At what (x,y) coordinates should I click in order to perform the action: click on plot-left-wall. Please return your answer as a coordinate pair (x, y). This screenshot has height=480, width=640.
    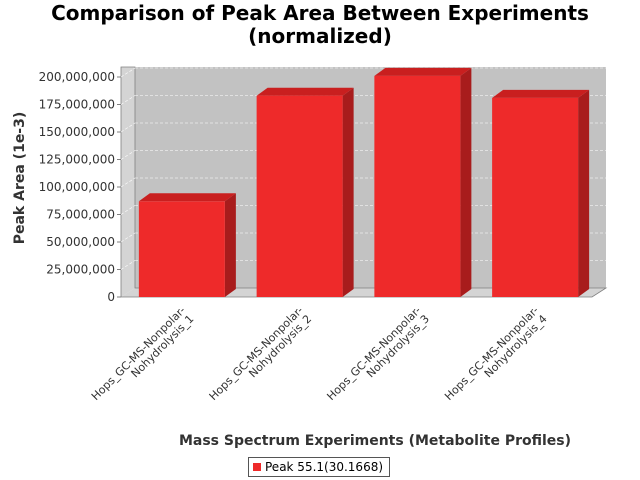
    Looking at the image, I should click on (128, 182).